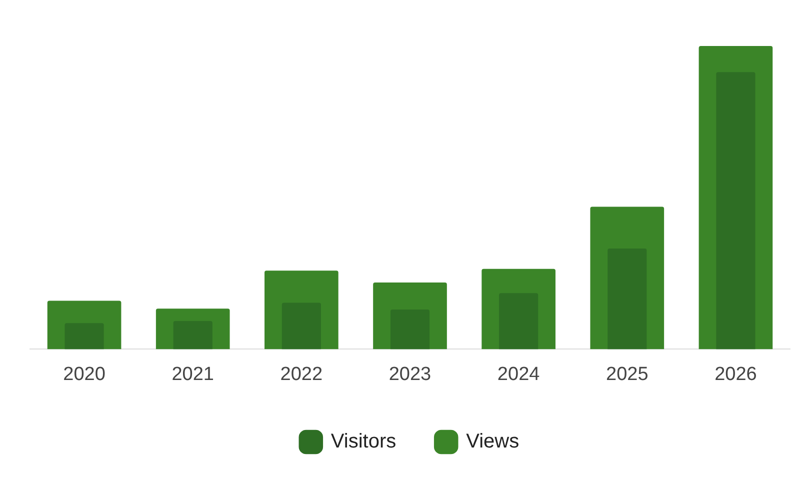  What do you see at coordinates (301, 374) in the screenshot?
I see `x-tick-label: 2022` at bounding box center [301, 374].